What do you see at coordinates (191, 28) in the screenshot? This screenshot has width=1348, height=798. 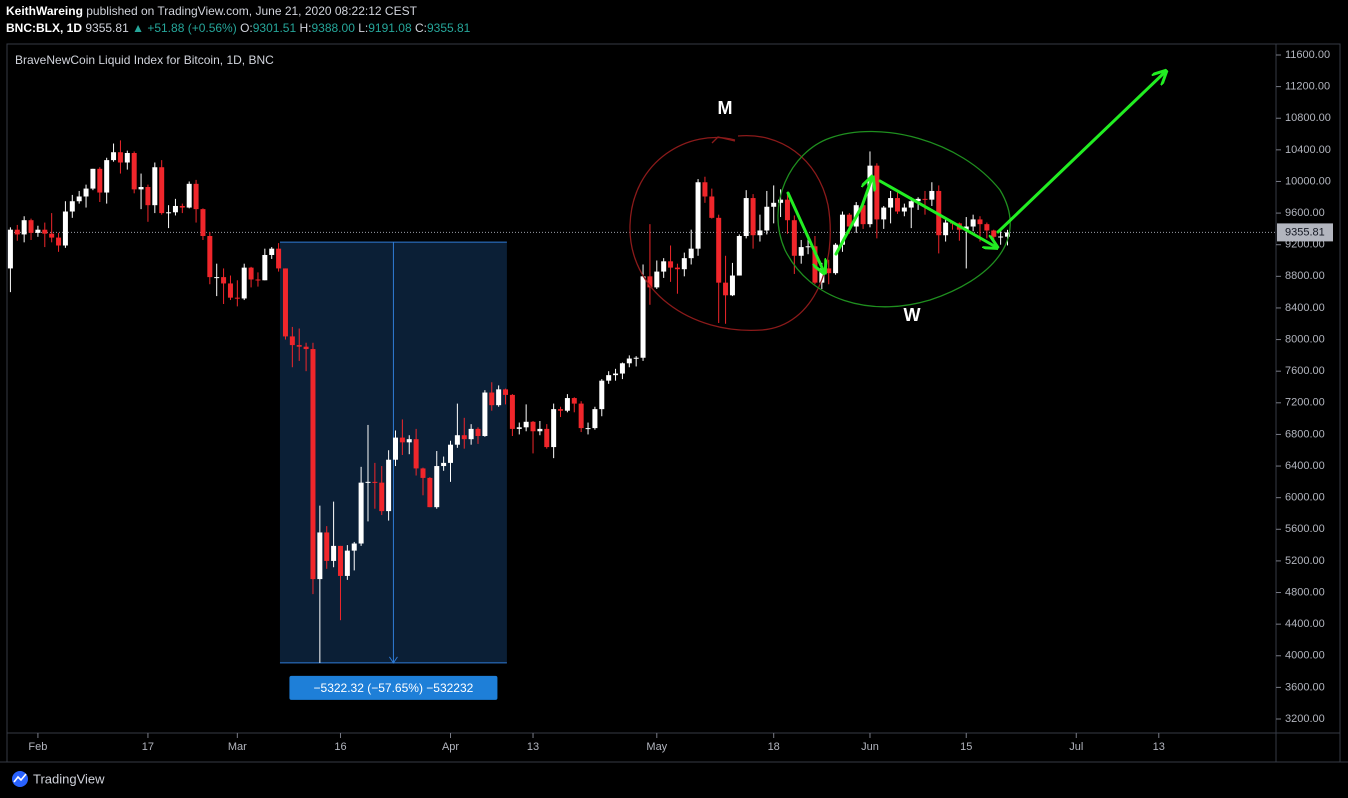 I see `change: +51.88 (+0.56%)` at bounding box center [191, 28].